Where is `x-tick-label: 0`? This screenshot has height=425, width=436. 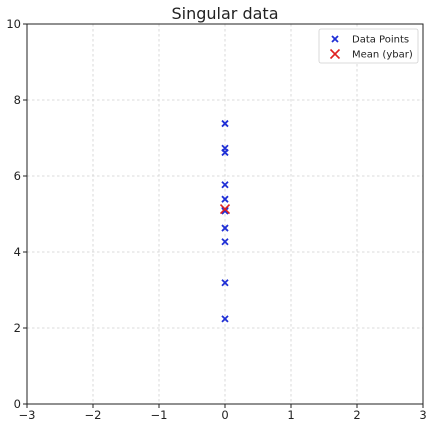 x-tick-label: 0 is located at coordinates (224, 415).